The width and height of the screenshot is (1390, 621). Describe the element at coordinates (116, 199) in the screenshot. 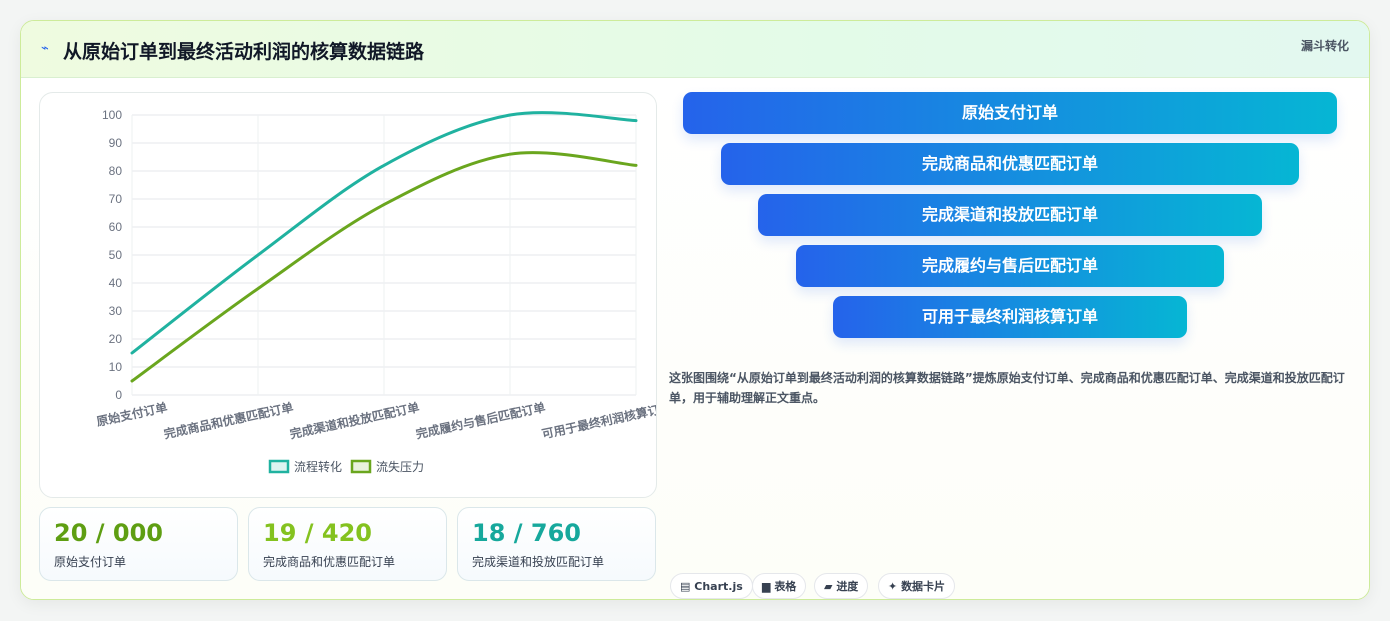

I see `y-tick-label: 70` at that location.